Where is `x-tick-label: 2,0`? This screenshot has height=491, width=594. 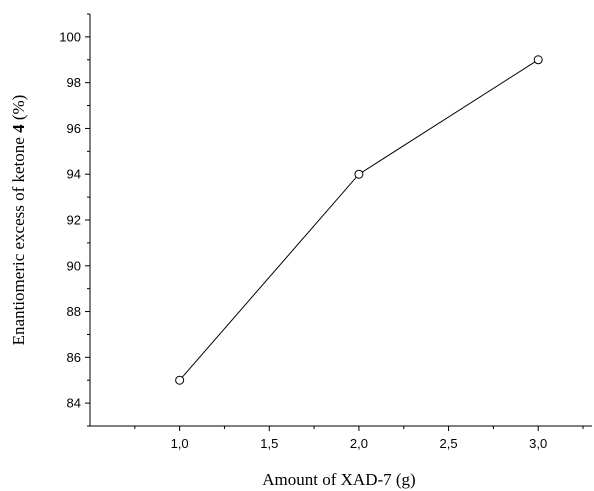
x-tick-label: 2,0 is located at coordinates (359, 443).